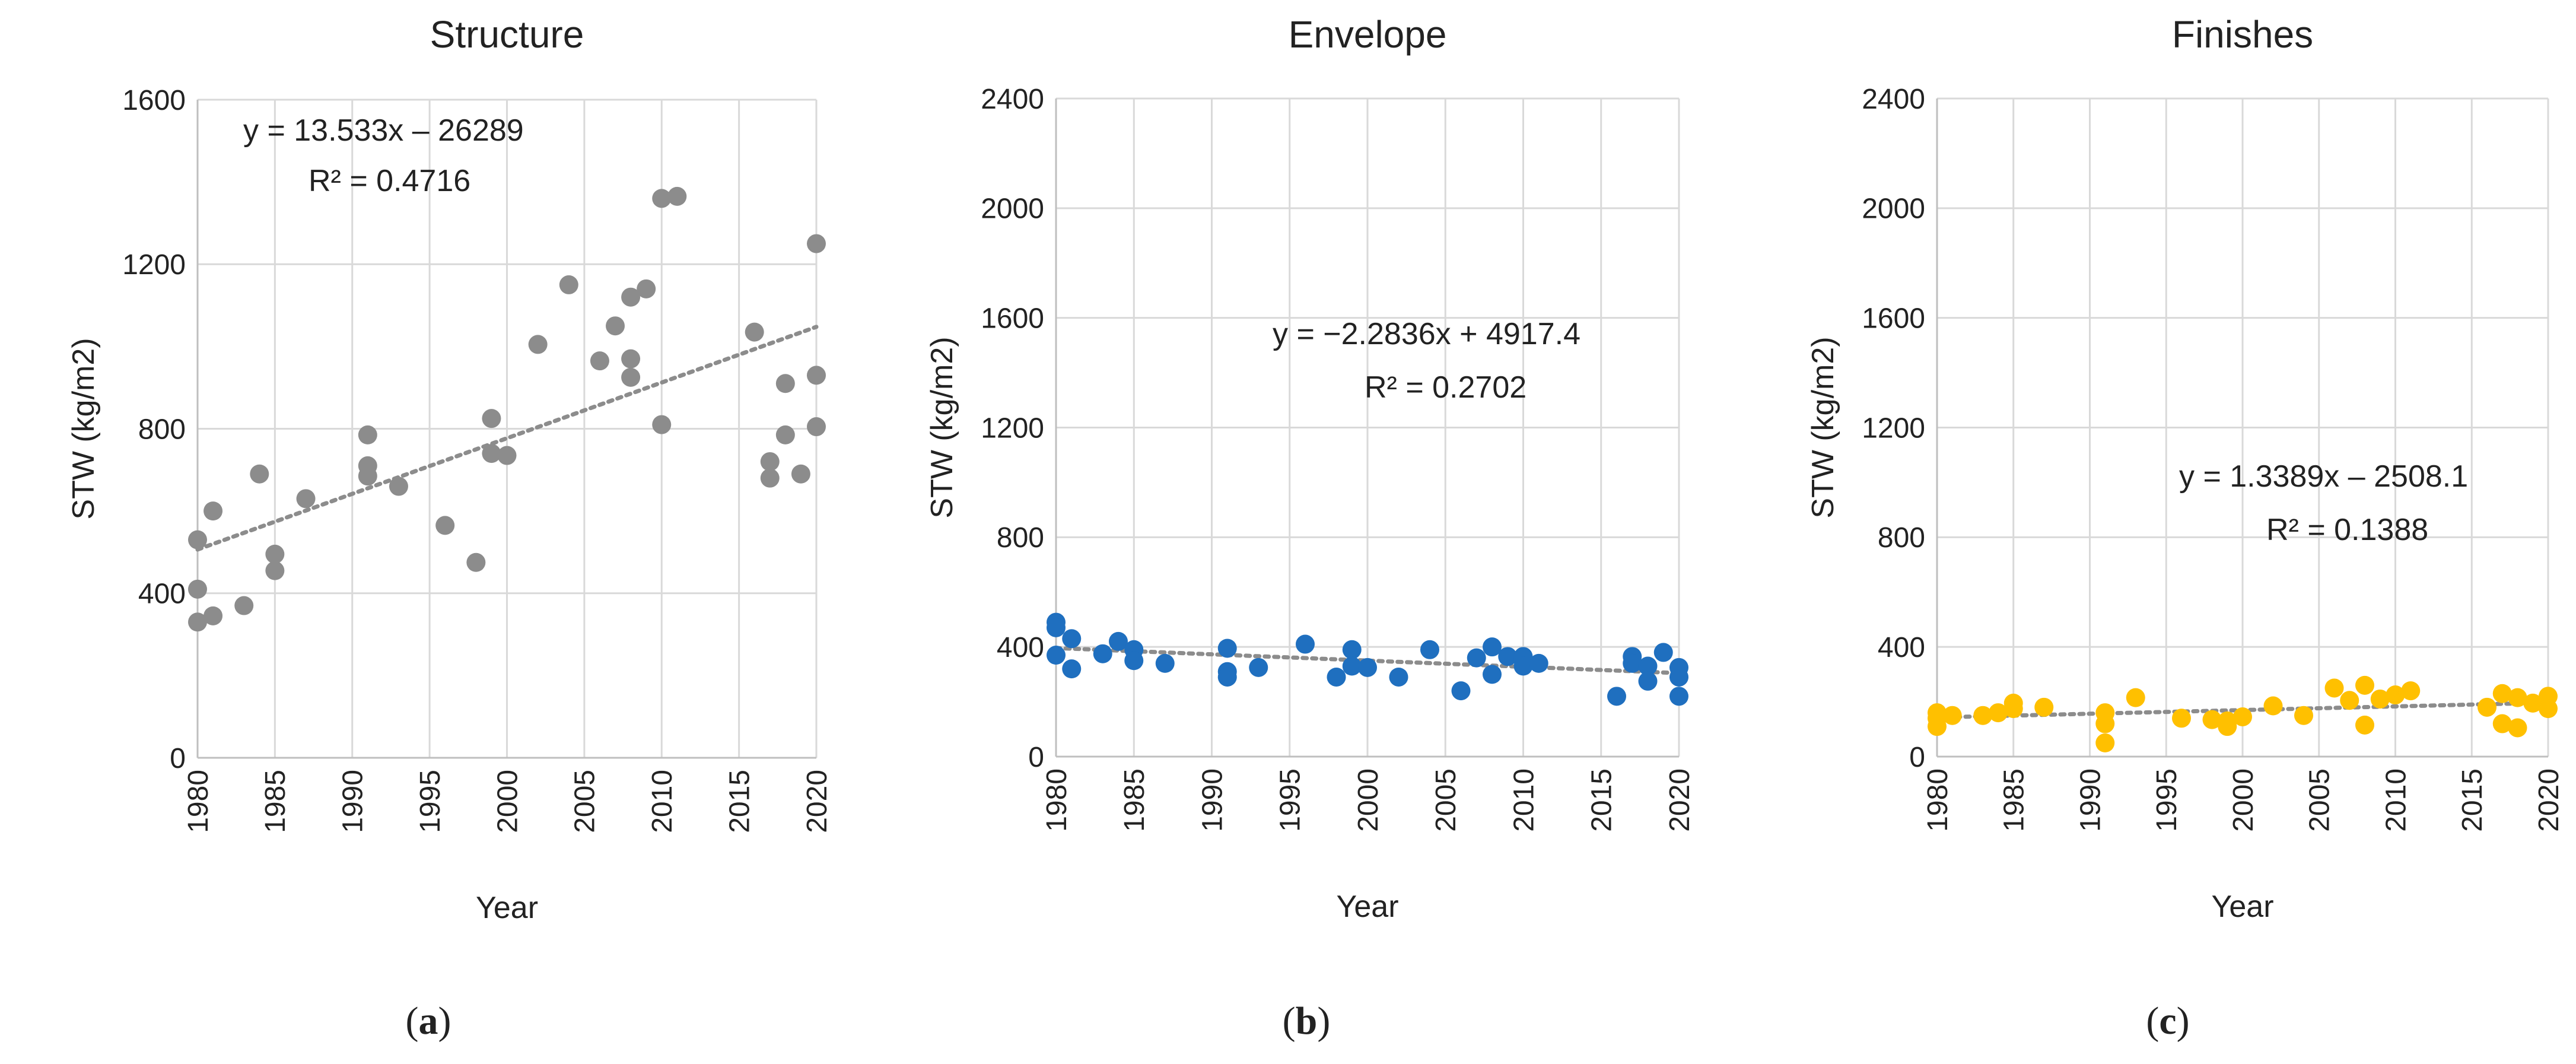  Describe the element at coordinates (1368, 34) in the screenshot. I see `chart-title: Envelope` at that location.